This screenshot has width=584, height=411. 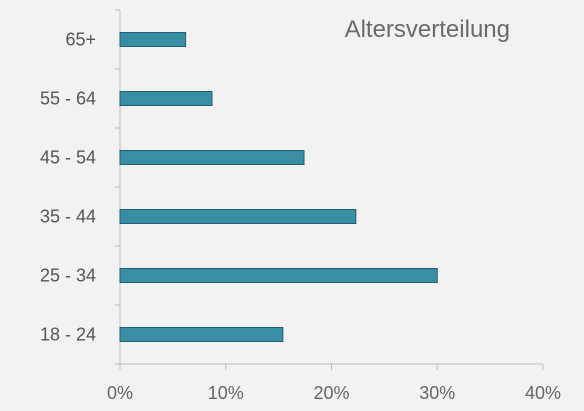 What do you see at coordinates (226, 393) in the screenshot?
I see `x-tick-label: 10%` at bounding box center [226, 393].